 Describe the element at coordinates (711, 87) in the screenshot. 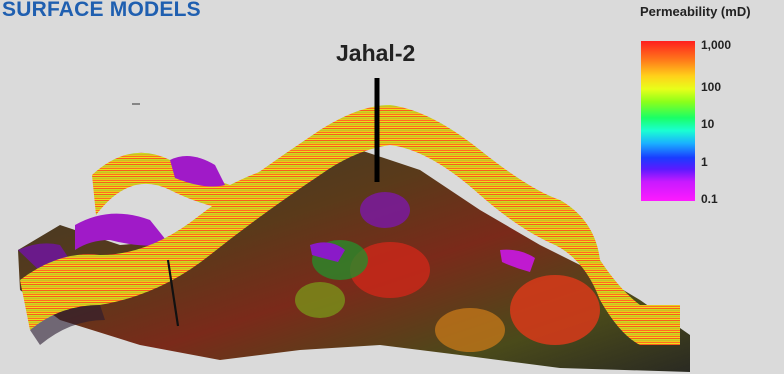

I see `legend-tick-100: 100` at that location.